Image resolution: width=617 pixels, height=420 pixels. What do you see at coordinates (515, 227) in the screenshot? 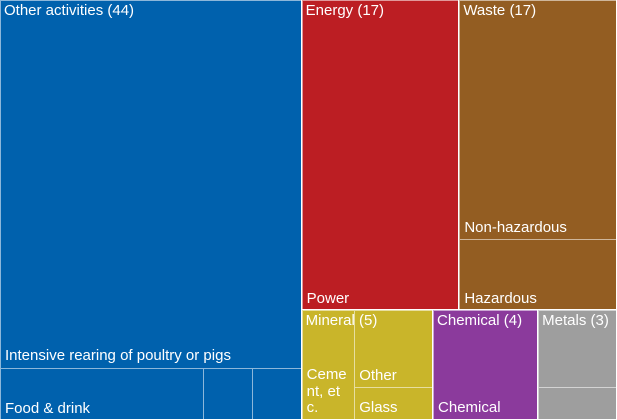
I see `child-label: Non-hazardous` at bounding box center [515, 227].